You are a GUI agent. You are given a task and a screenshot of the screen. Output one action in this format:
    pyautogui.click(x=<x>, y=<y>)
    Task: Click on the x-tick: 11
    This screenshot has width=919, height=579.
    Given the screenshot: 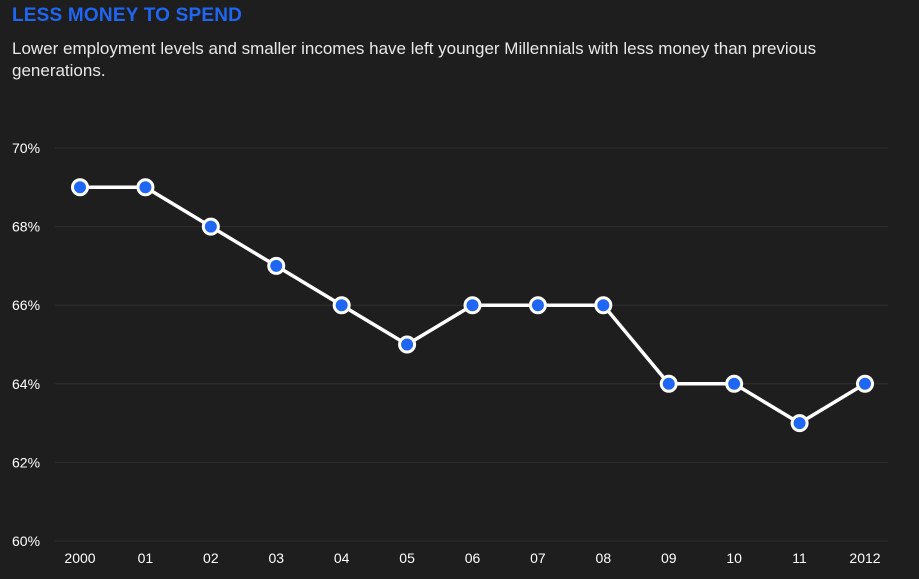 What is the action you would take?
    pyautogui.click(x=799, y=558)
    